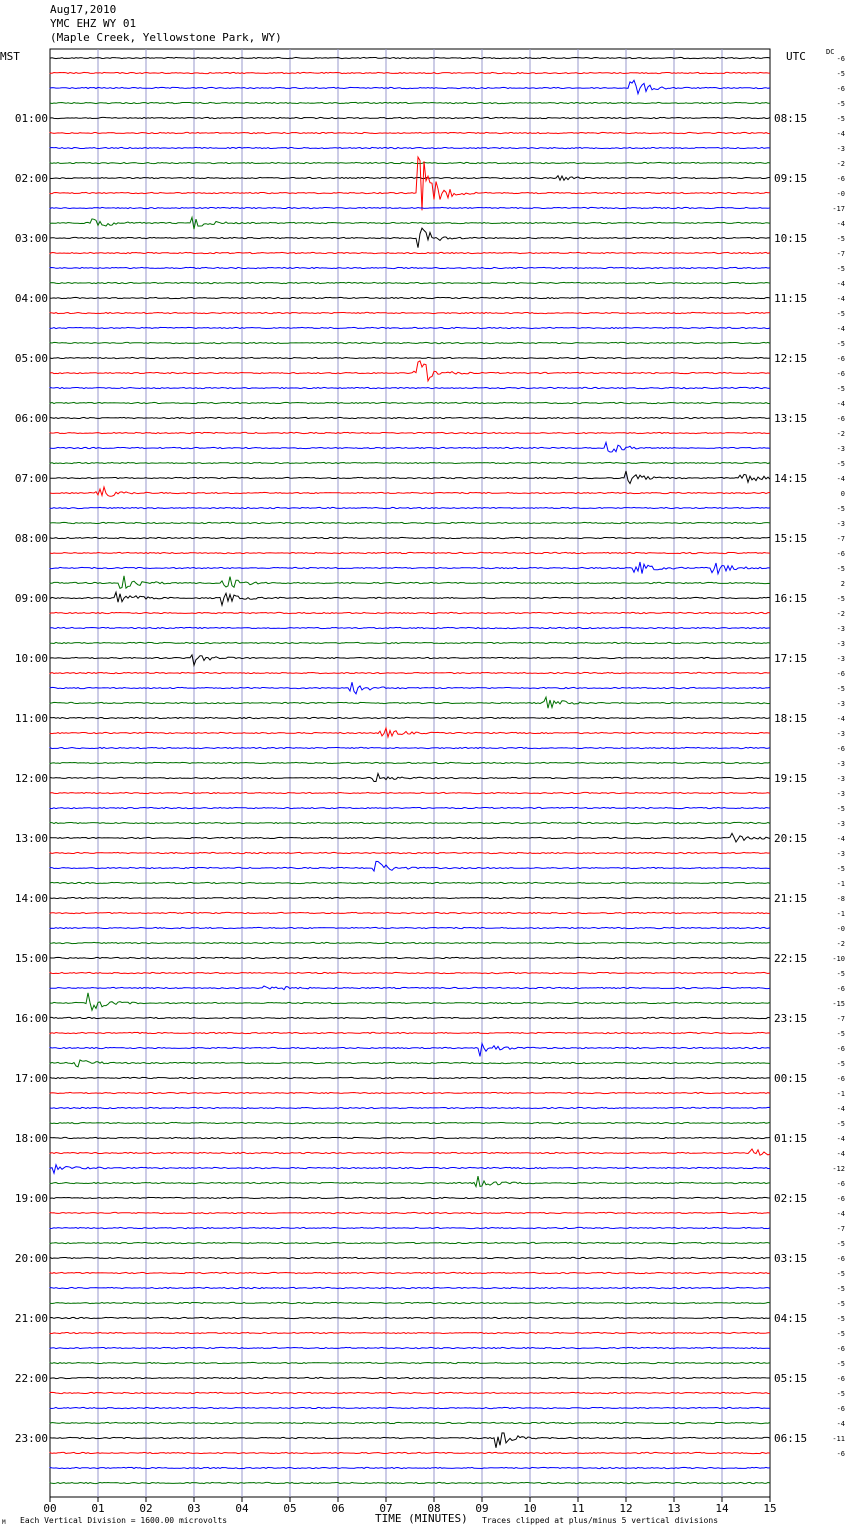  I want to click on x-tick-label: 06, so click(337, 1508).